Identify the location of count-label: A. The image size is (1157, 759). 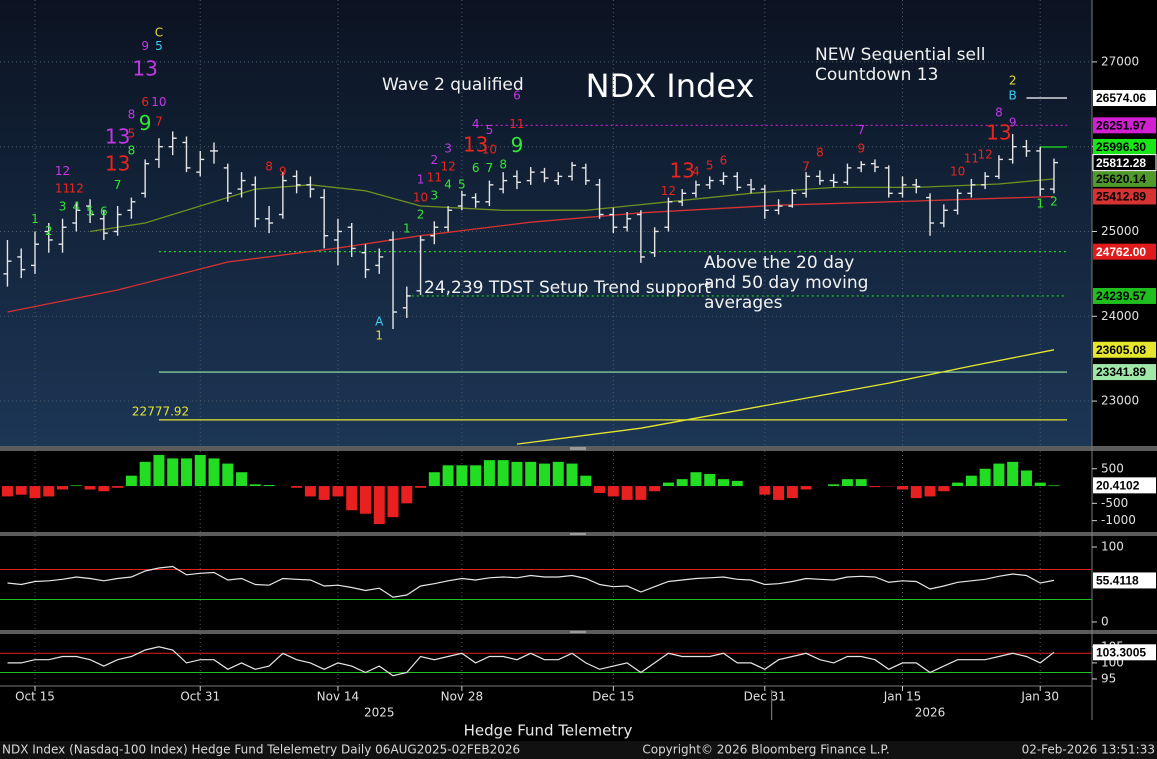
(379, 322).